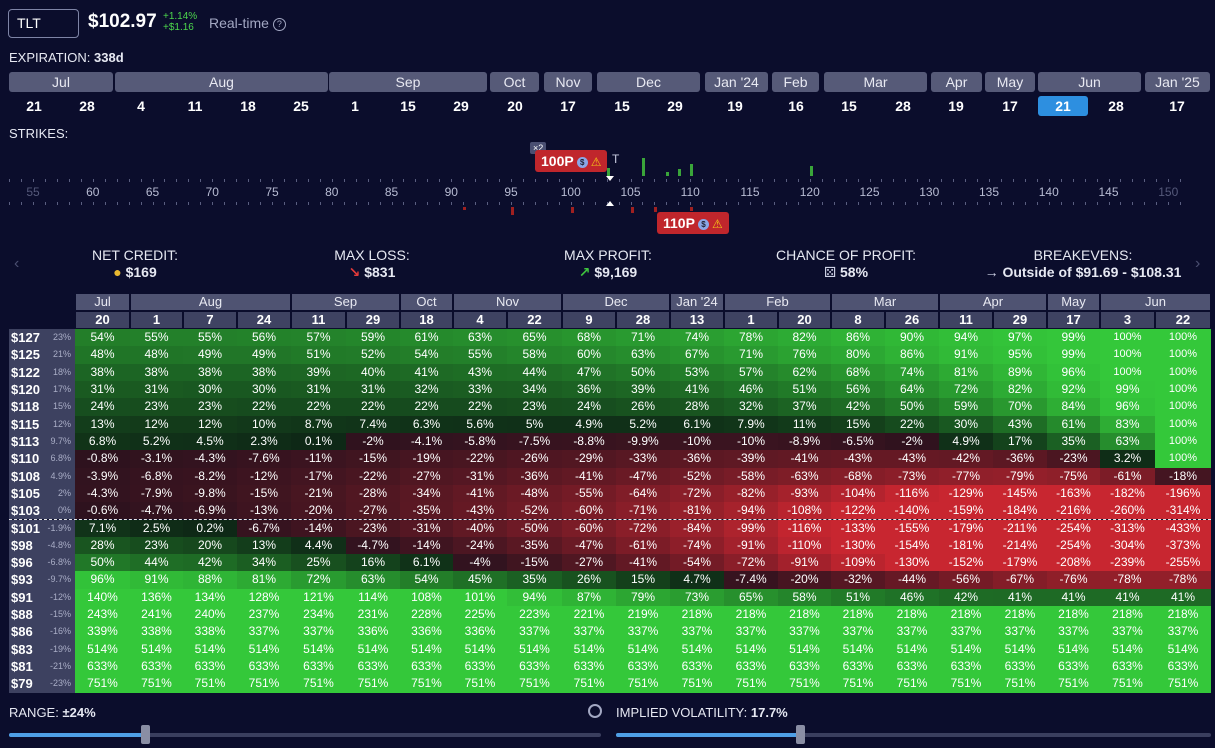 The image size is (1215, 748). I want to click on expiration-day-15: 15, so click(849, 106).